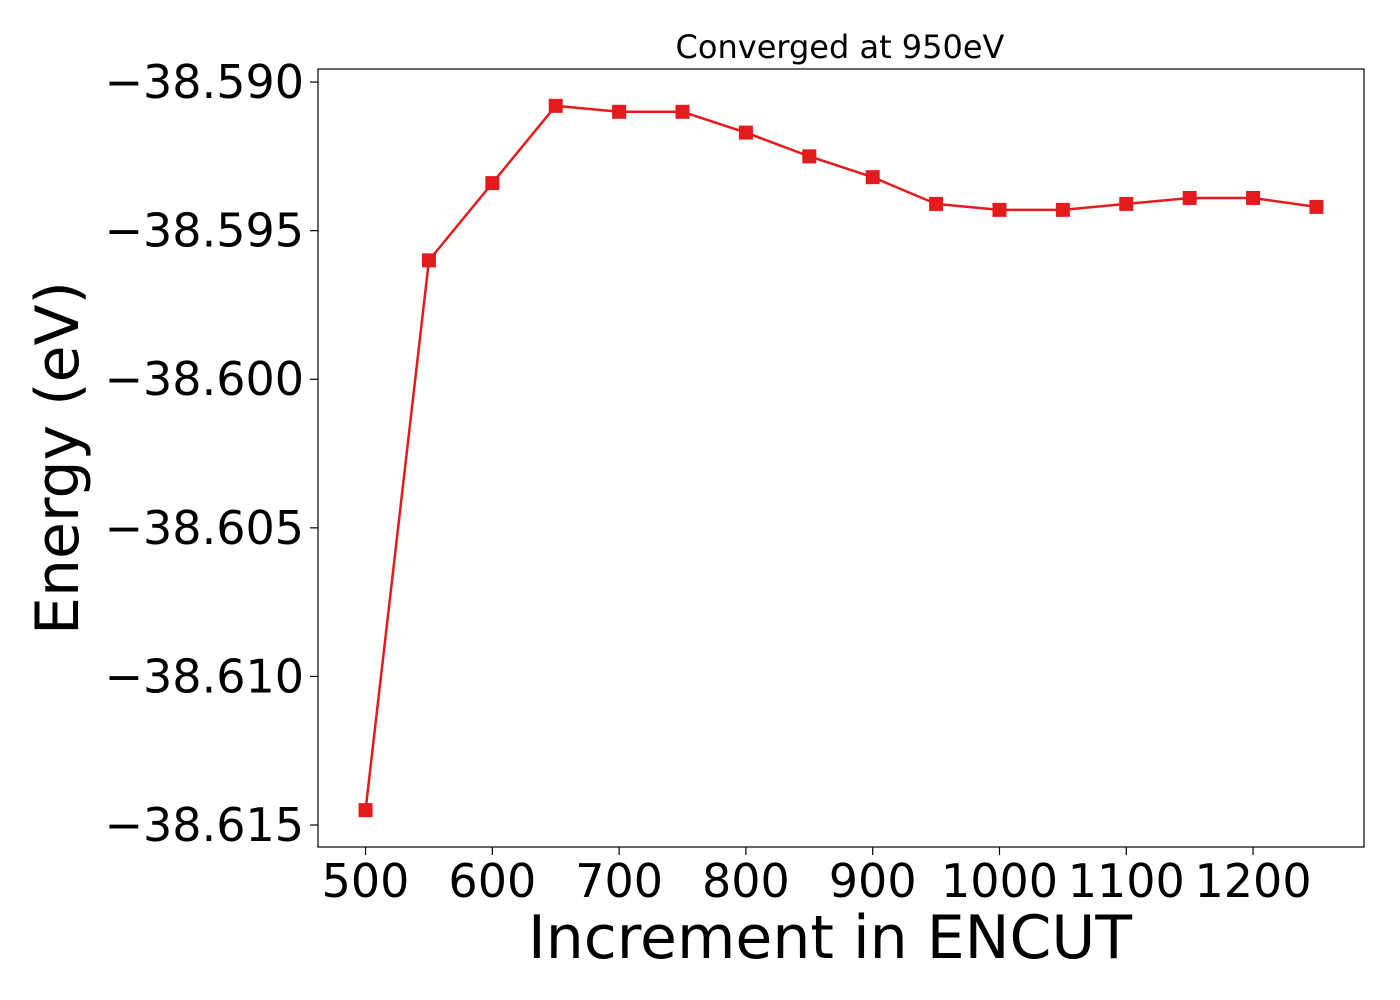  What do you see at coordinates (746, 881) in the screenshot?
I see `x-tick-label: 800` at bounding box center [746, 881].